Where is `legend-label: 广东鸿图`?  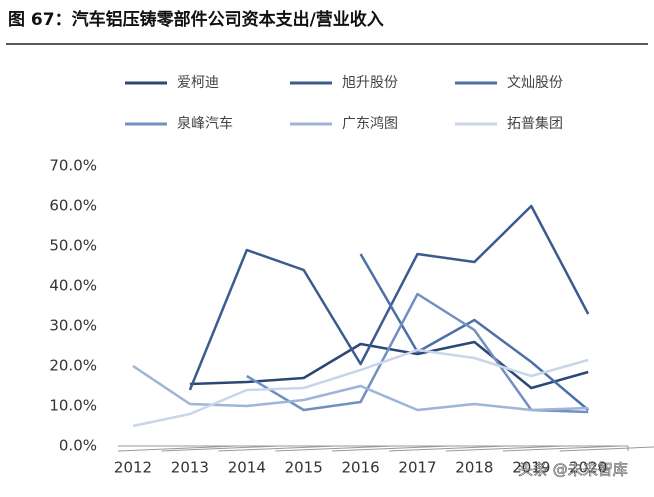
legend-label: 广东鸿图 is located at coordinates (370, 123).